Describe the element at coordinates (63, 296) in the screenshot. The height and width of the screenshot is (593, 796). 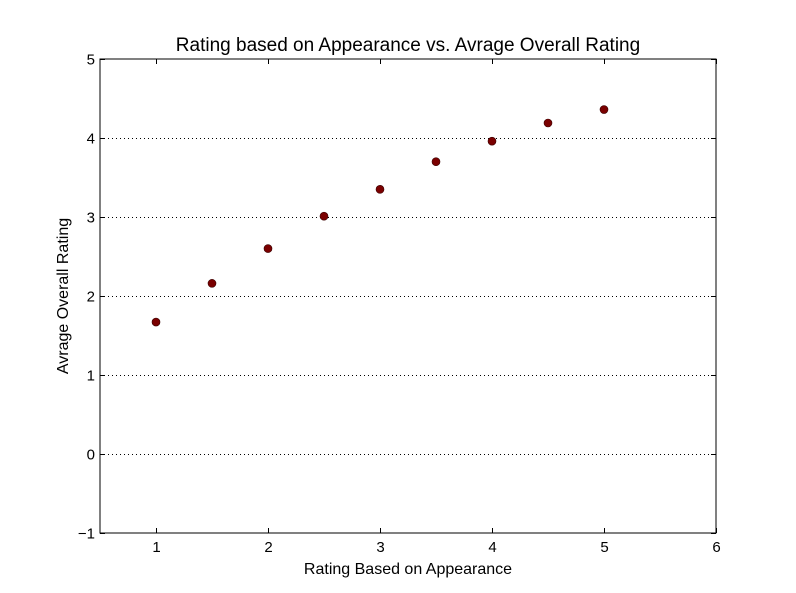
I see `y-axis-label: Avrage Overall Rating` at that location.